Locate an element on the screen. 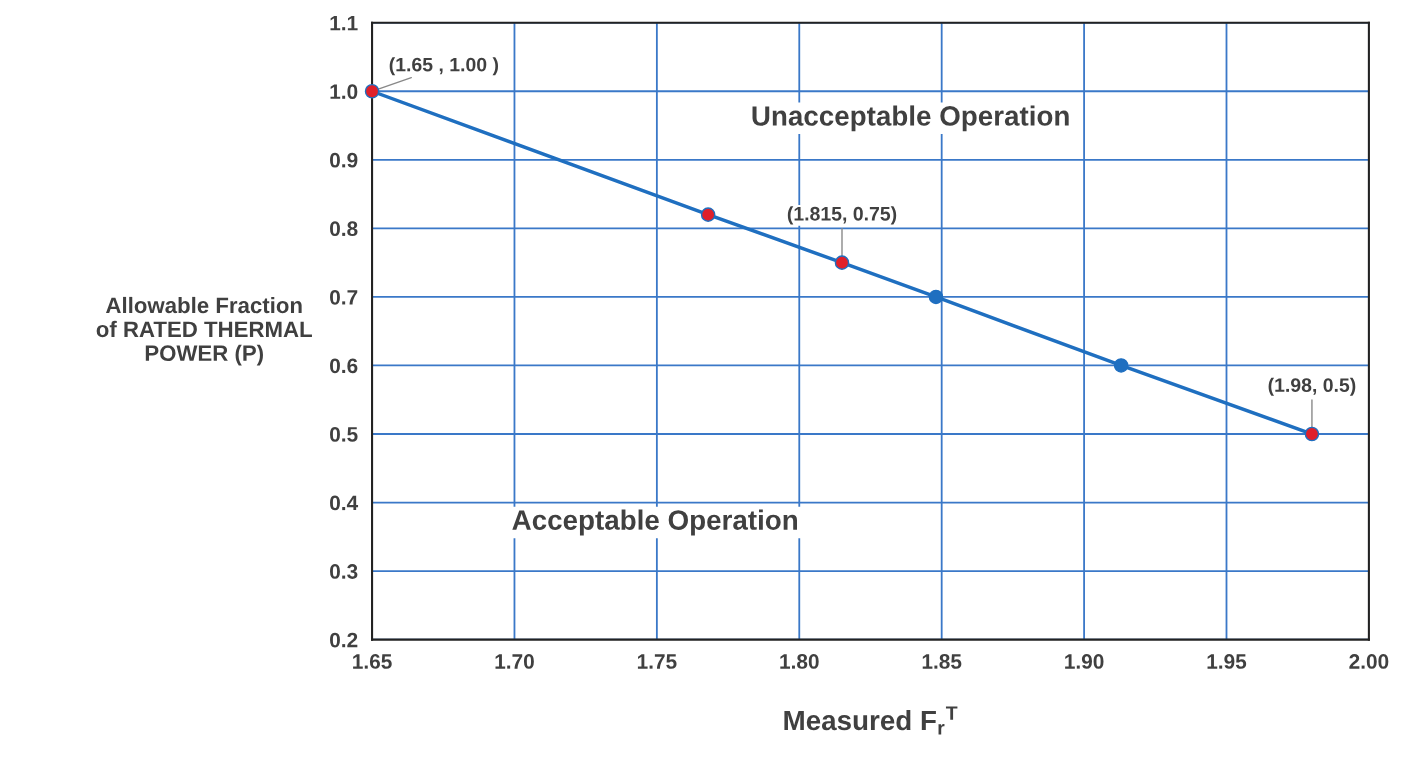  y-tick-label: 0.7 is located at coordinates (344, 297).